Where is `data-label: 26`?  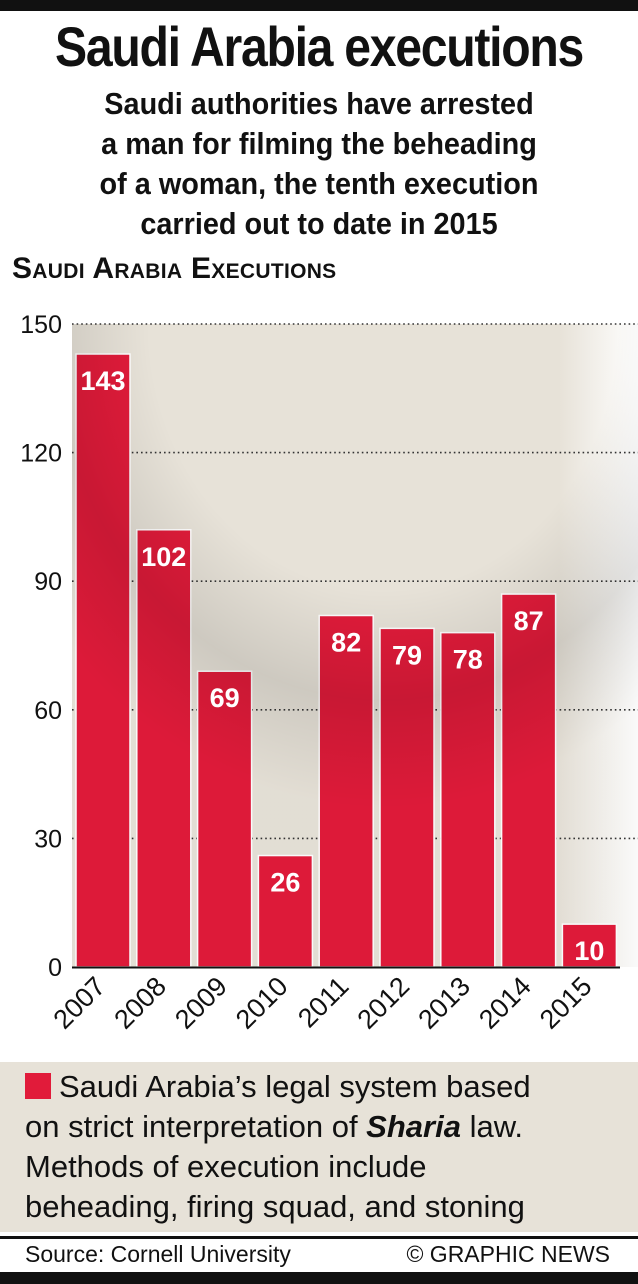
data-label: 26 is located at coordinates (285, 883).